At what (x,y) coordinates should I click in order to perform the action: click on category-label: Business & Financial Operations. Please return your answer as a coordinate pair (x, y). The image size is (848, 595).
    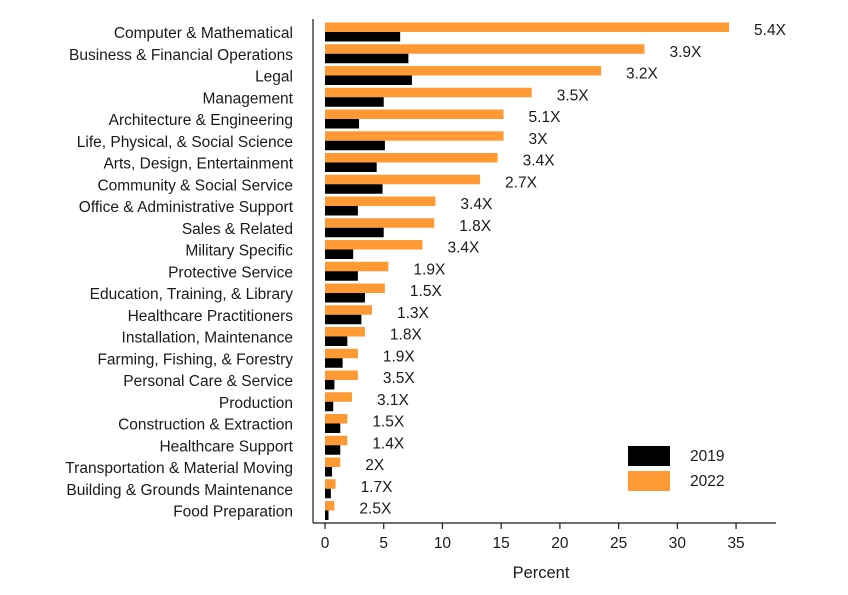
    Looking at the image, I should click on (181, 55).